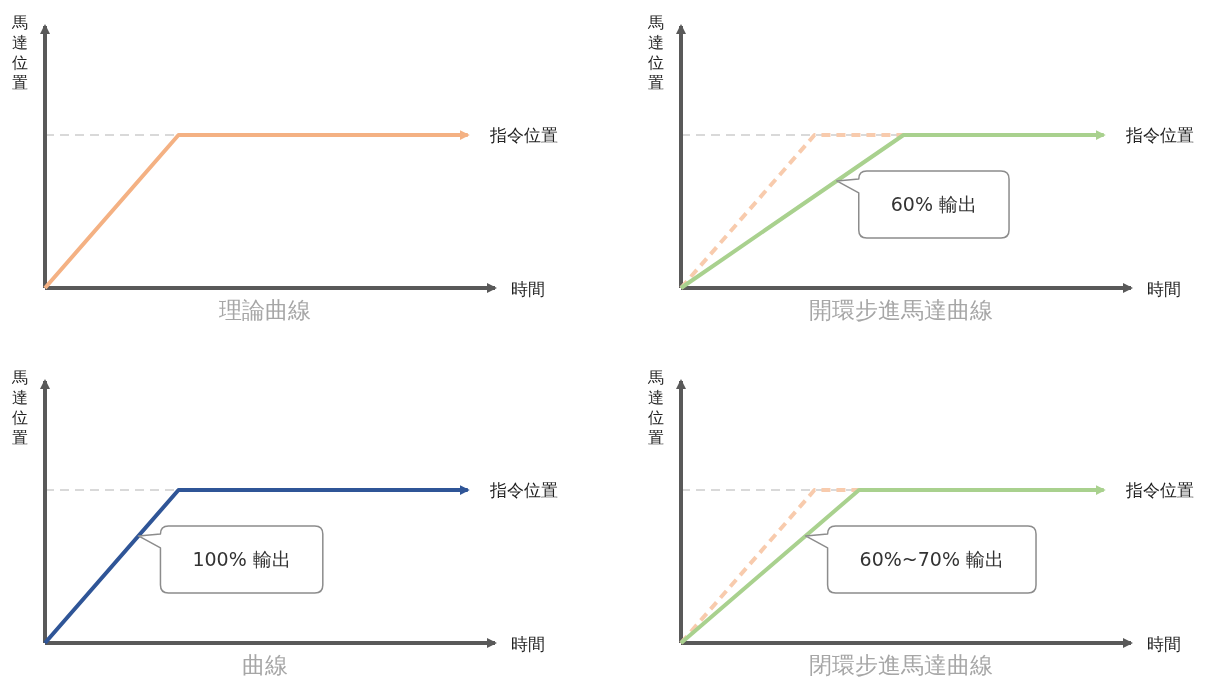  I want to click on picture-callout: 100% 輸出, so click(230, 559).